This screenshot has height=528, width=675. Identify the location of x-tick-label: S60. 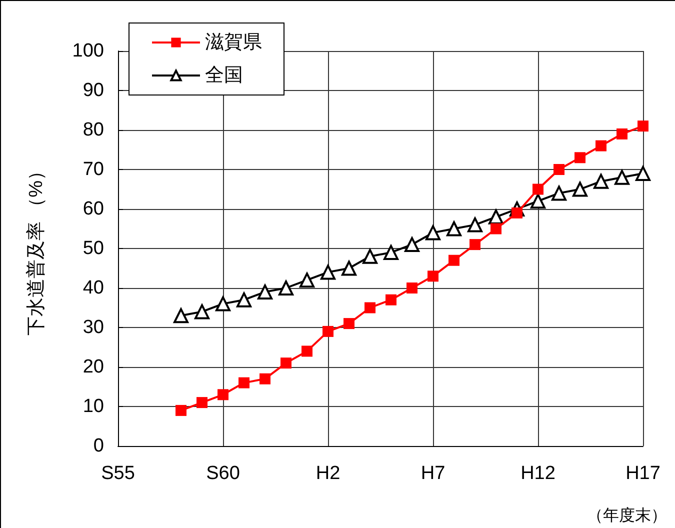
(223, 473).